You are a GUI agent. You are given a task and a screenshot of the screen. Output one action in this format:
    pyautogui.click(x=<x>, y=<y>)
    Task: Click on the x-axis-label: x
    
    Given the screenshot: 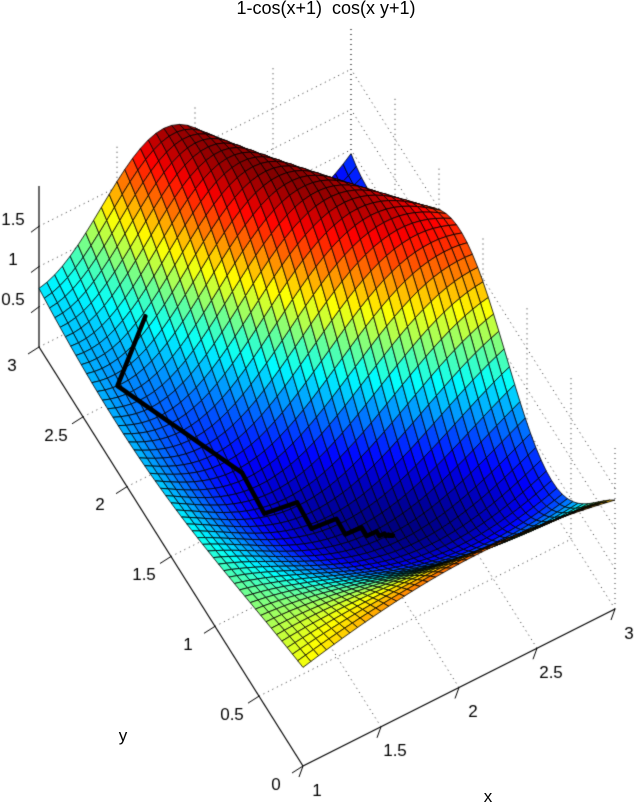 What is the action you would take?
    pyautogui.click(x=488, y=796)
    